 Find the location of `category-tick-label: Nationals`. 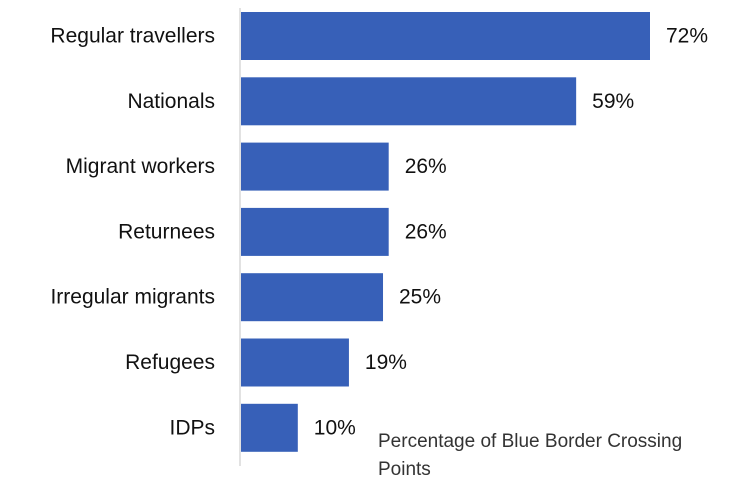

category-tick-label: Nationals is located at coordinates (171, 101).